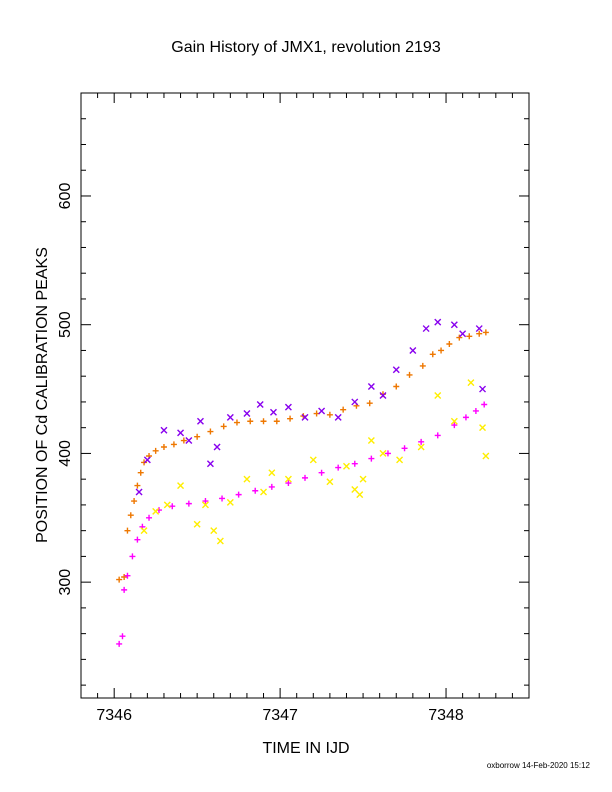 The image size is (612, 792). I want to click on x-tick-label: 7348, so click(446, 715).